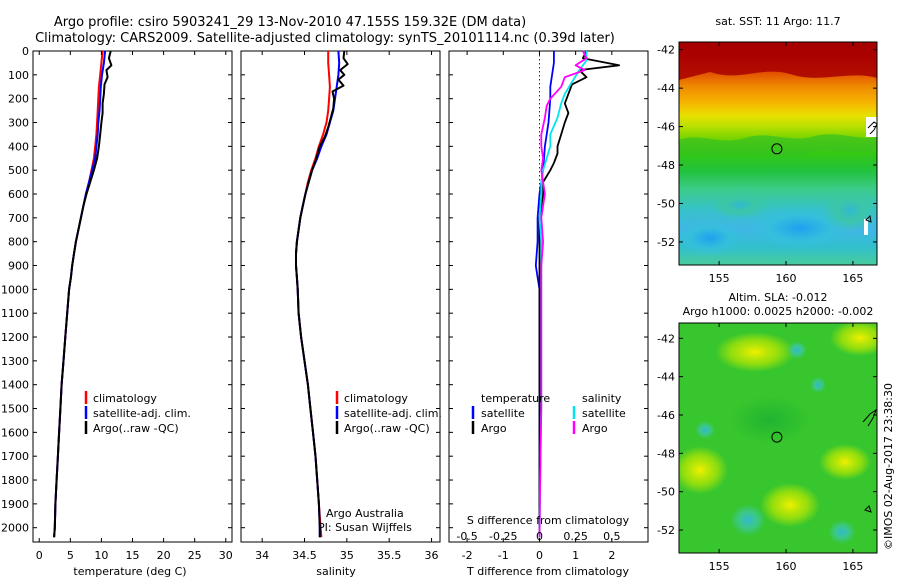 Image resolution: width=900 pixels, height=580 pixels. What do you see at coordinates (336, 571) in the screenshot?
I see `salinity-xlabel: salinity` at bounding box center [336, 571].